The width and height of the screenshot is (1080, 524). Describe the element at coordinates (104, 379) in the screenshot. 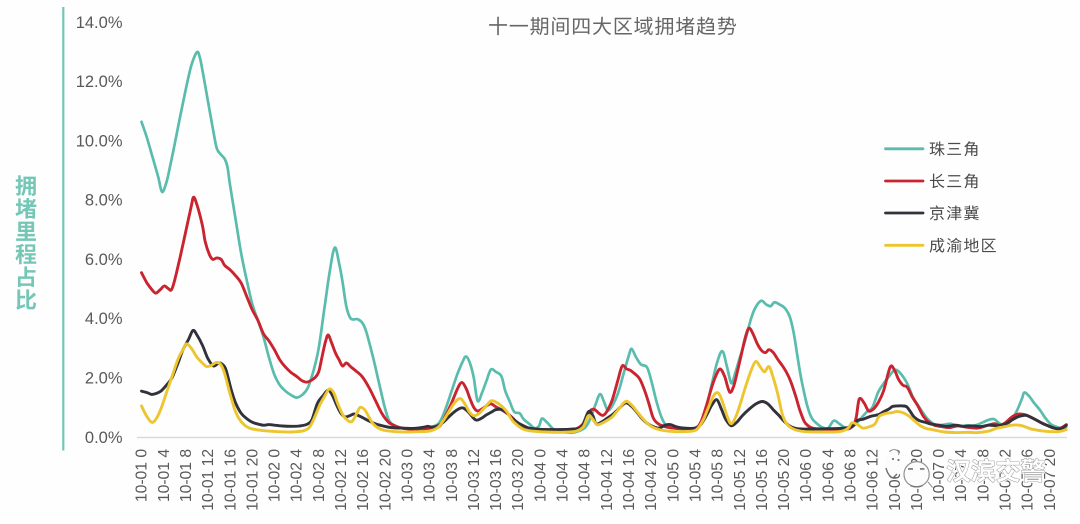

I see `svg-text: 2.0%` at that location.